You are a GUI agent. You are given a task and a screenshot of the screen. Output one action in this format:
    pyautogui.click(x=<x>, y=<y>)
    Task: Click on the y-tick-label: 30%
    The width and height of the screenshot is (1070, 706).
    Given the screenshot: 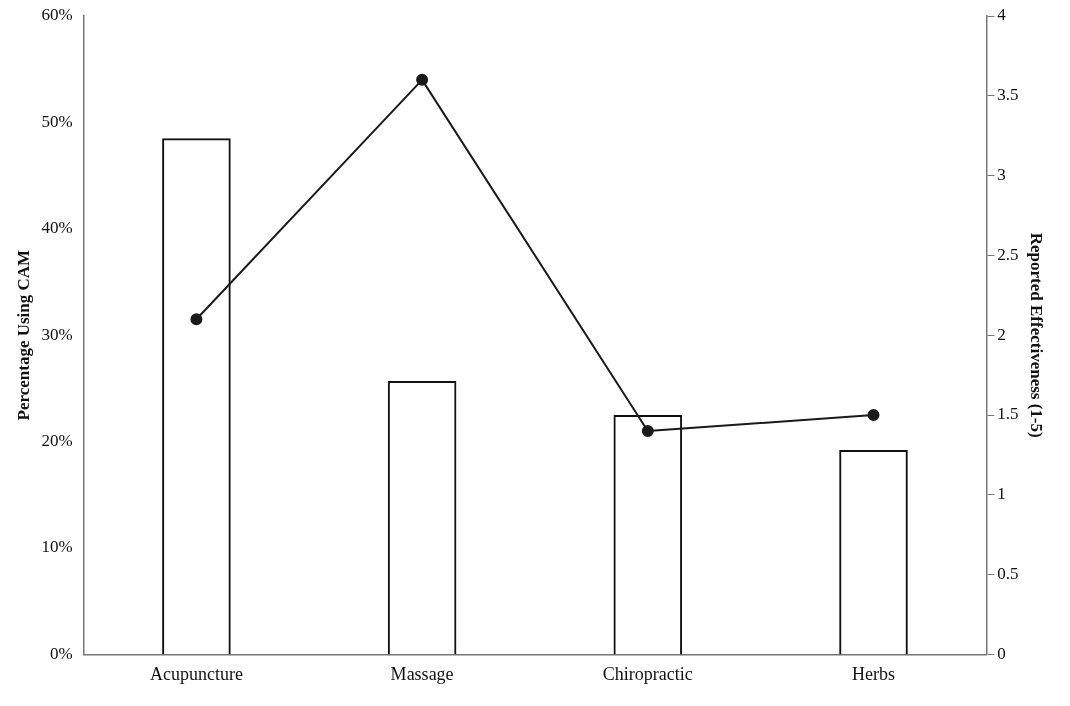 What is the action you would take?
    pyautogui.click(x=57, y=334)
    